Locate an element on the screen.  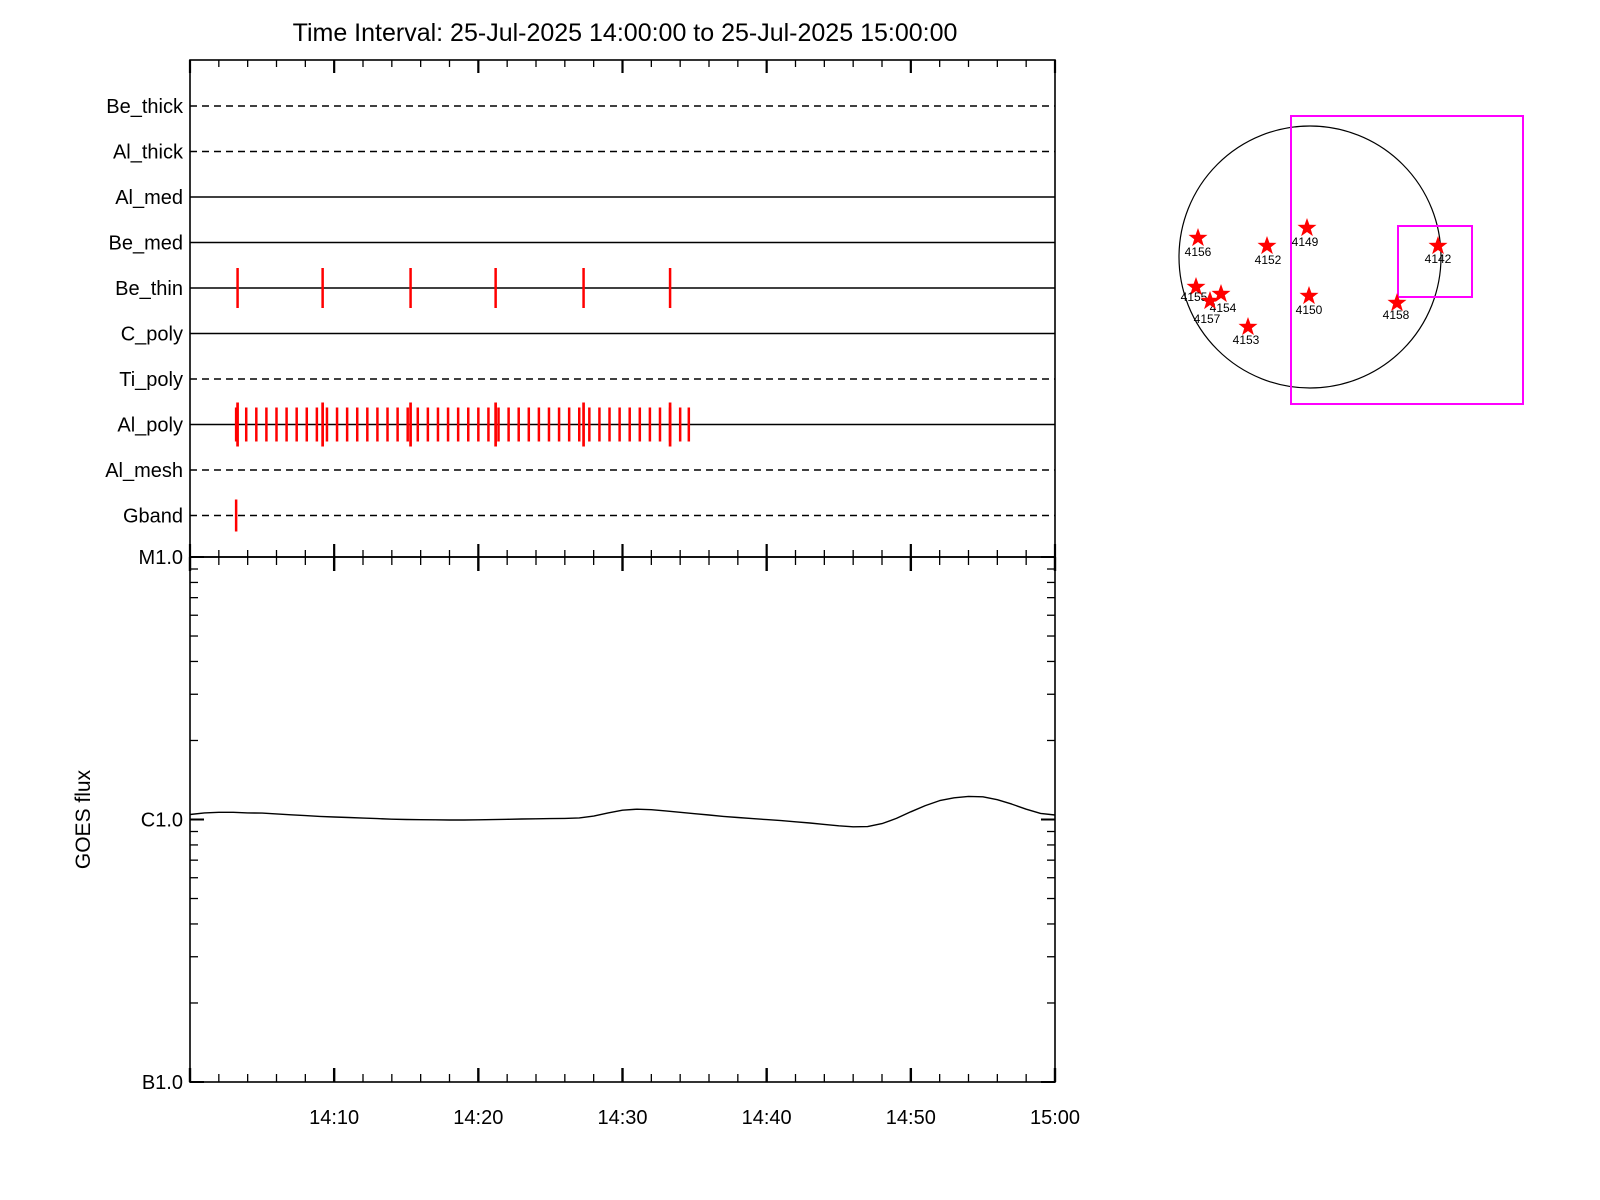
goes-xtick-label-14:10: 14:10 is located at coordinates (334, 1118).